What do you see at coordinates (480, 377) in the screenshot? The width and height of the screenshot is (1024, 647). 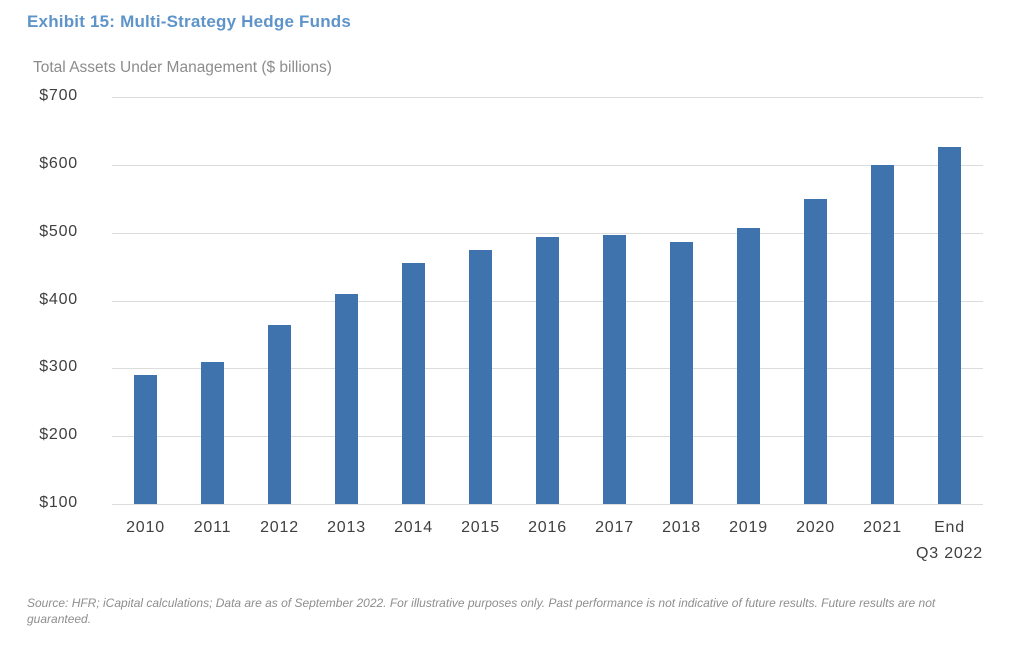 I see `bar-2015` at bounding box center [480, 377].